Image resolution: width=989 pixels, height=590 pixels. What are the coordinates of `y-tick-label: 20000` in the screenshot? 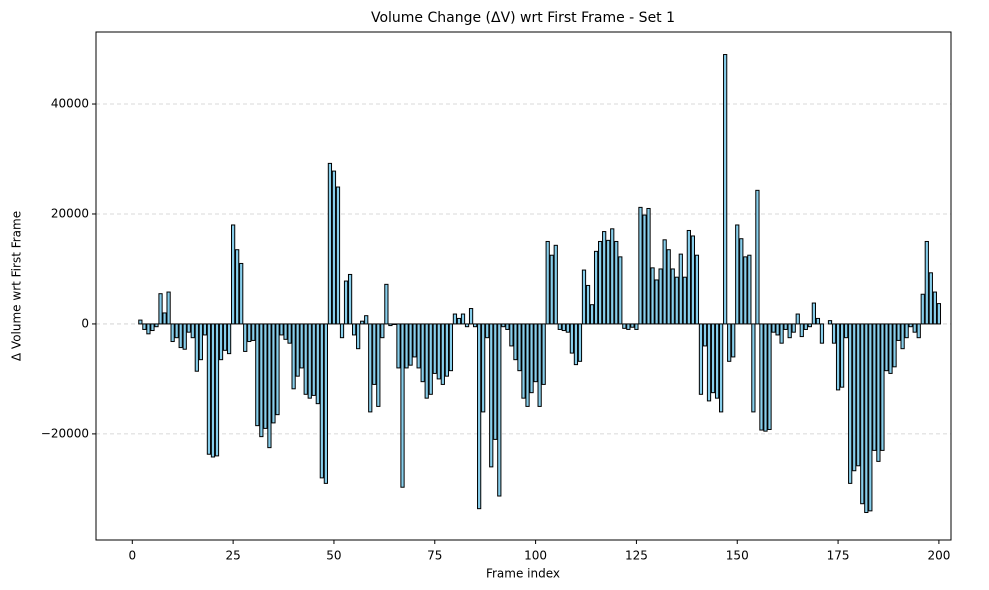 It's located at (70, 213).